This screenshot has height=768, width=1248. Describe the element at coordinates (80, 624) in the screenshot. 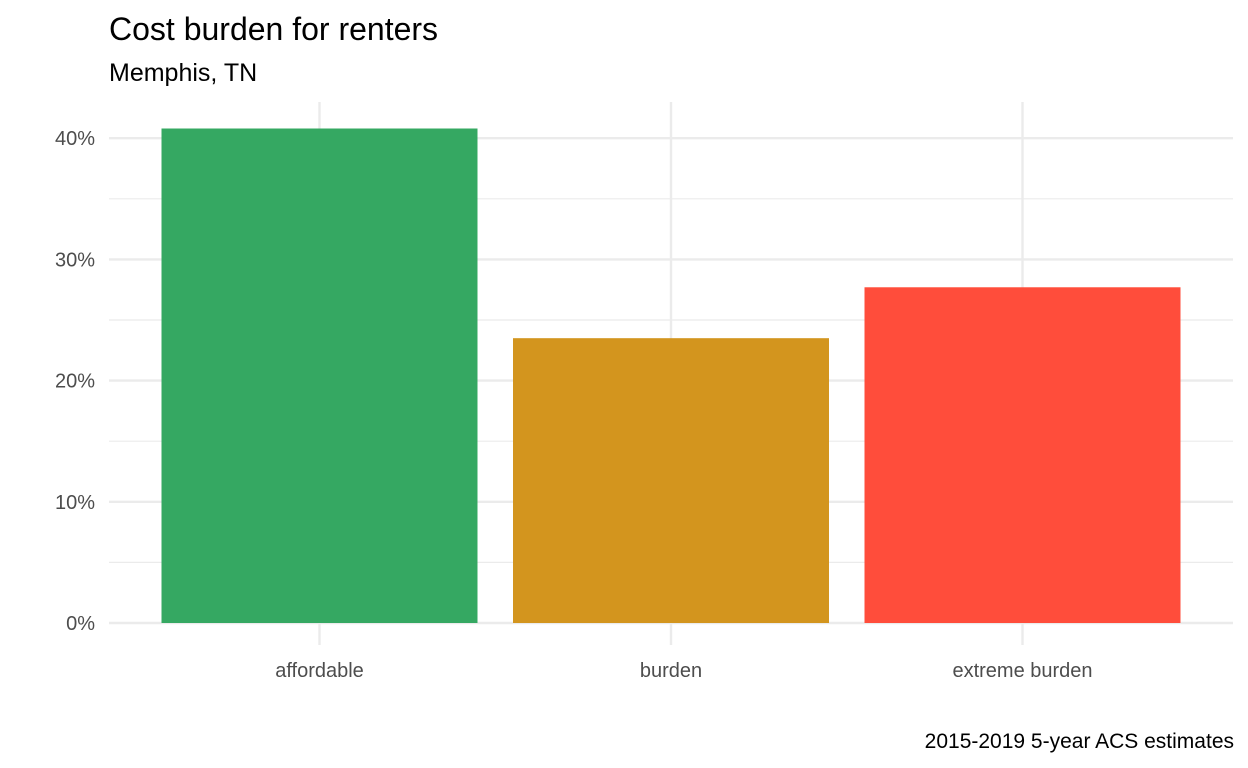

I see `y-tick-label: 0%` at that location.